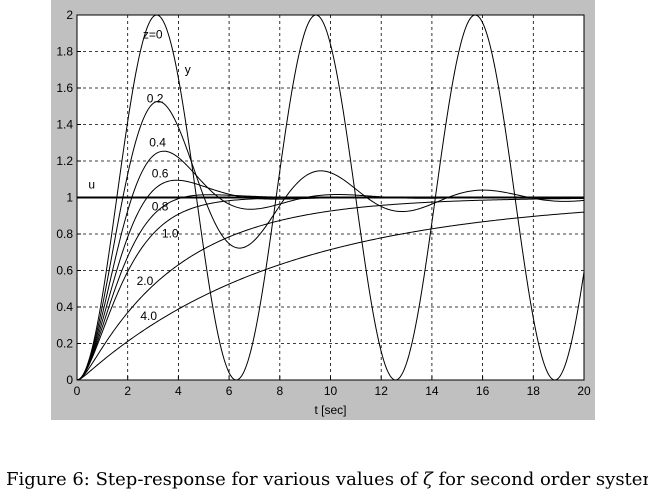 This screenshot has width=648, height=502. Describe the element at coordinates (188, 69) in the screenshot. I see `output-label: y` at that location.